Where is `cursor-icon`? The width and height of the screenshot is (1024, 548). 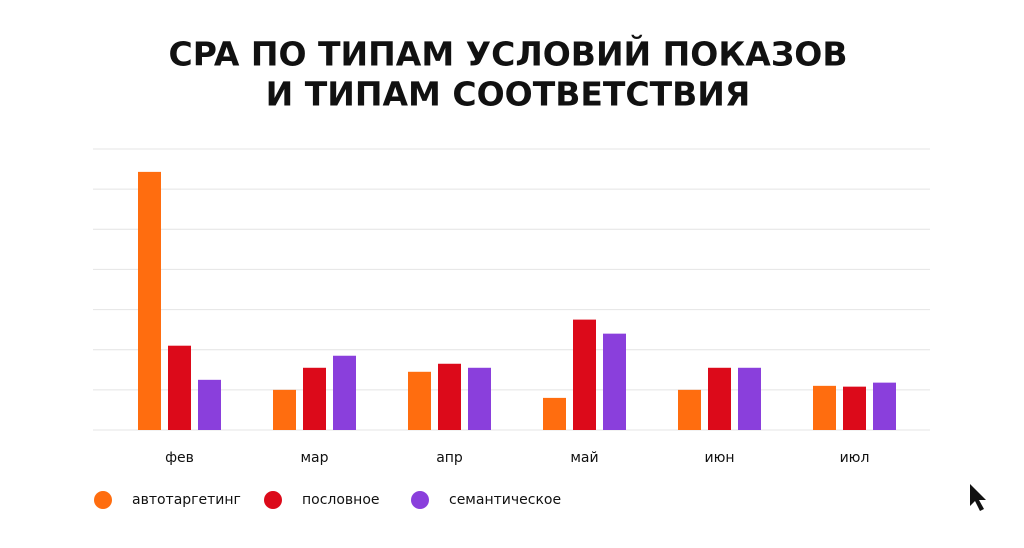 cursor-icon is located at coordinates (978, 497).